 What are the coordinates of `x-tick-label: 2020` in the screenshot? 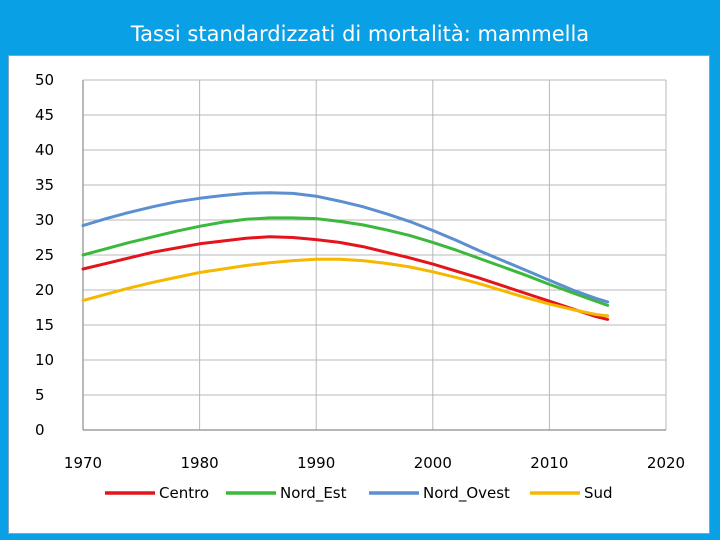 It's located at (666, 463).